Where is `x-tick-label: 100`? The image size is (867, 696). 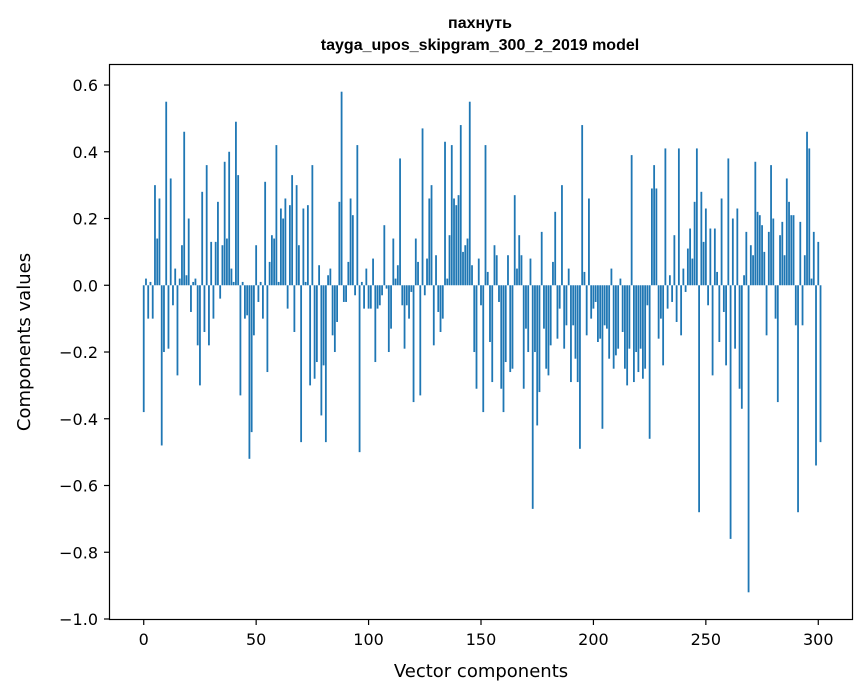
x-tick-label: 100 is located at coordinates (368, 639).